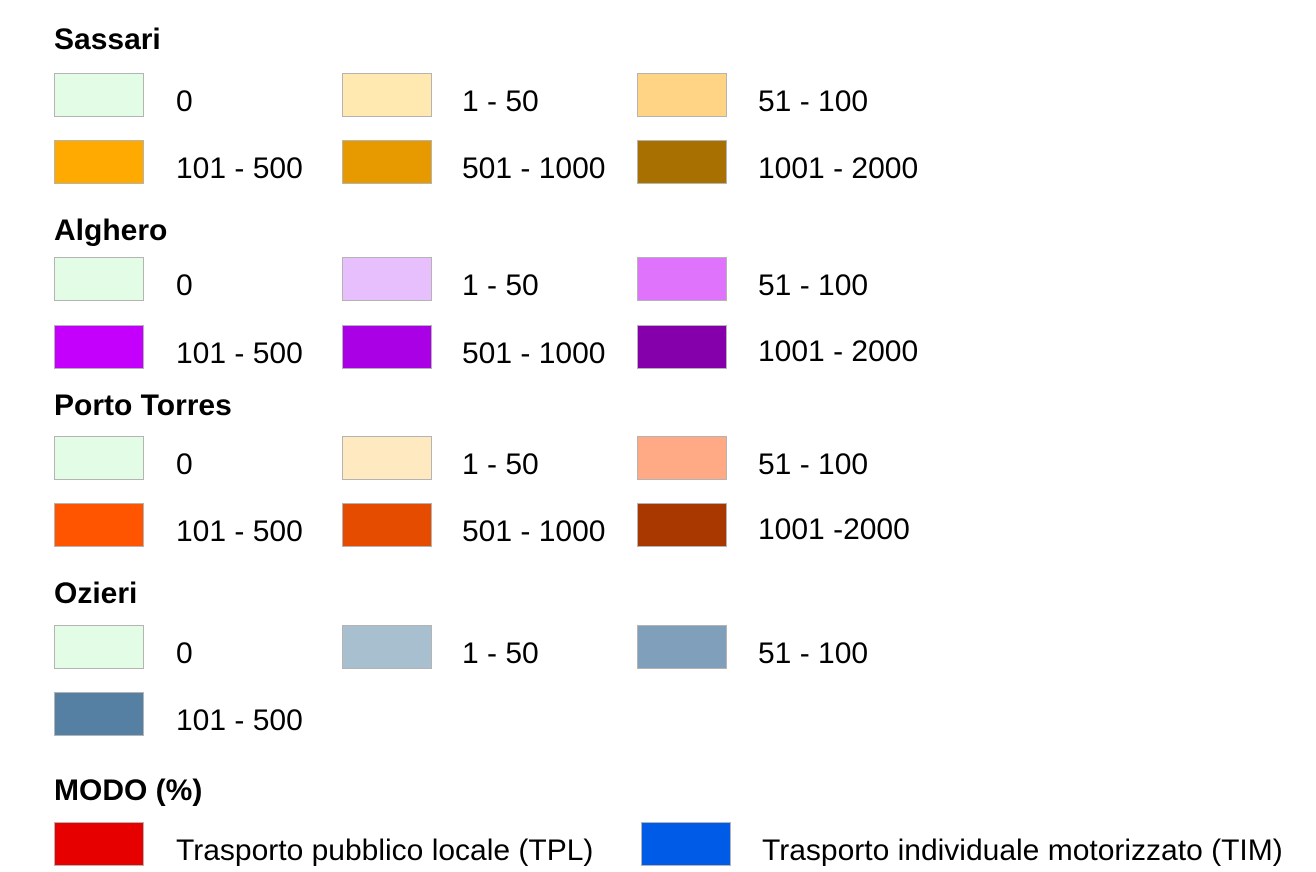 This screenshot has width=1316, height=872. I want to click on legend-section-title: Alghero, so click(111, 230).